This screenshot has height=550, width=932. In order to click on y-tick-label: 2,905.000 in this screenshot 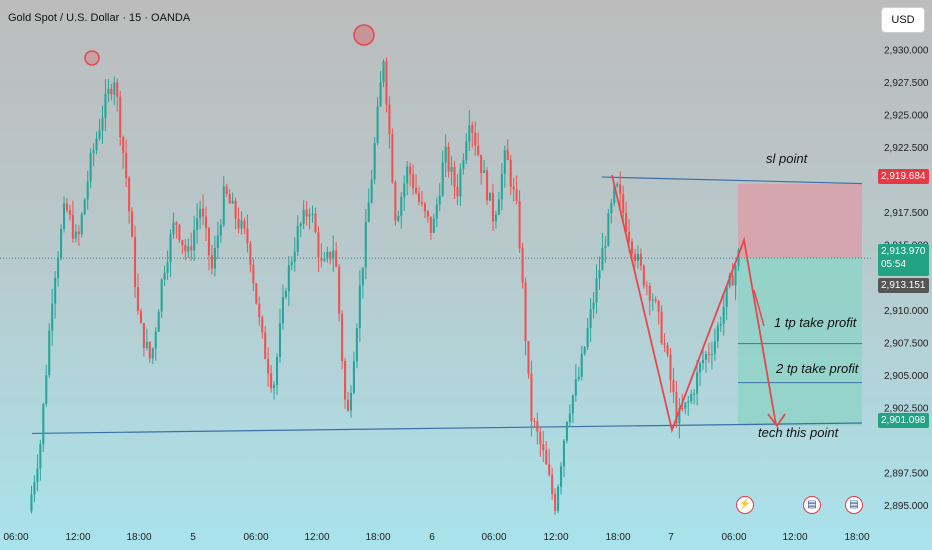, I will do `click(906, 376)`.